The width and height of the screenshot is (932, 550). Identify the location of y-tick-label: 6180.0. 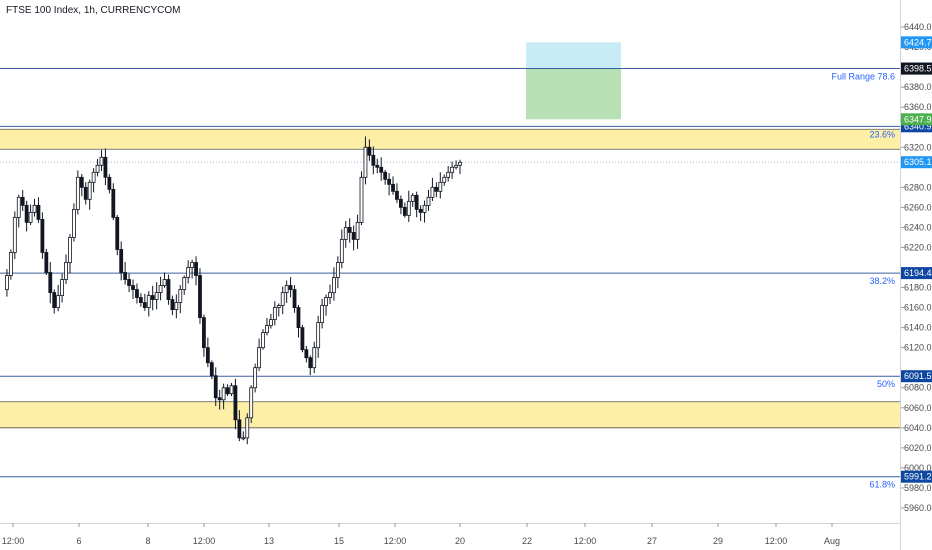
(918, 288).